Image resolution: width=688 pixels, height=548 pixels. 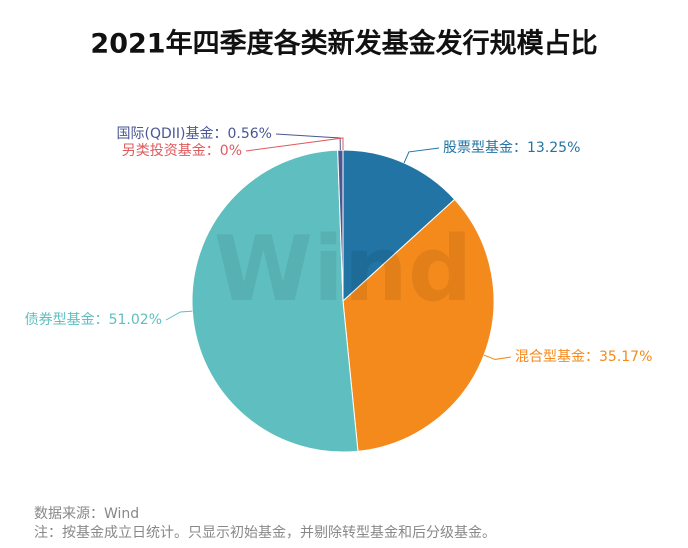 I want to click on source: 数据来源：Wind, so click(x=86, y=514).